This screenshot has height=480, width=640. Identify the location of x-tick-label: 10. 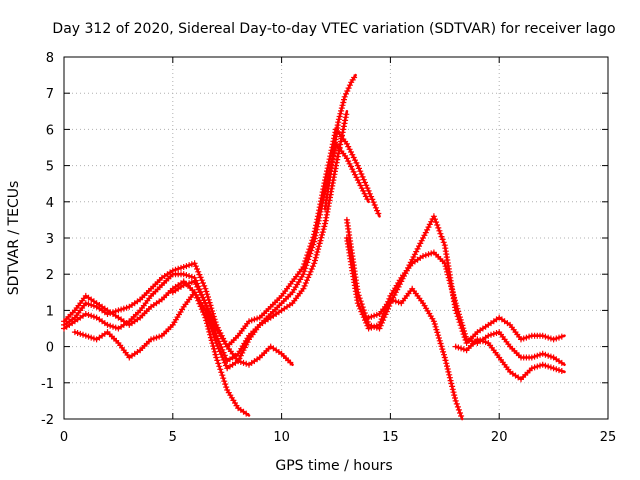
(281, 437).